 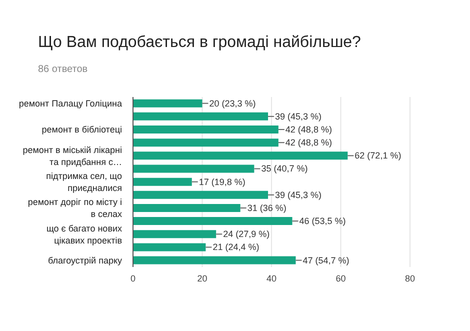 What do you see at coordinates (232, 103) in the screenshot?
I see `data-label: 20 (23,3 %)` at bounding box center [232, 103].